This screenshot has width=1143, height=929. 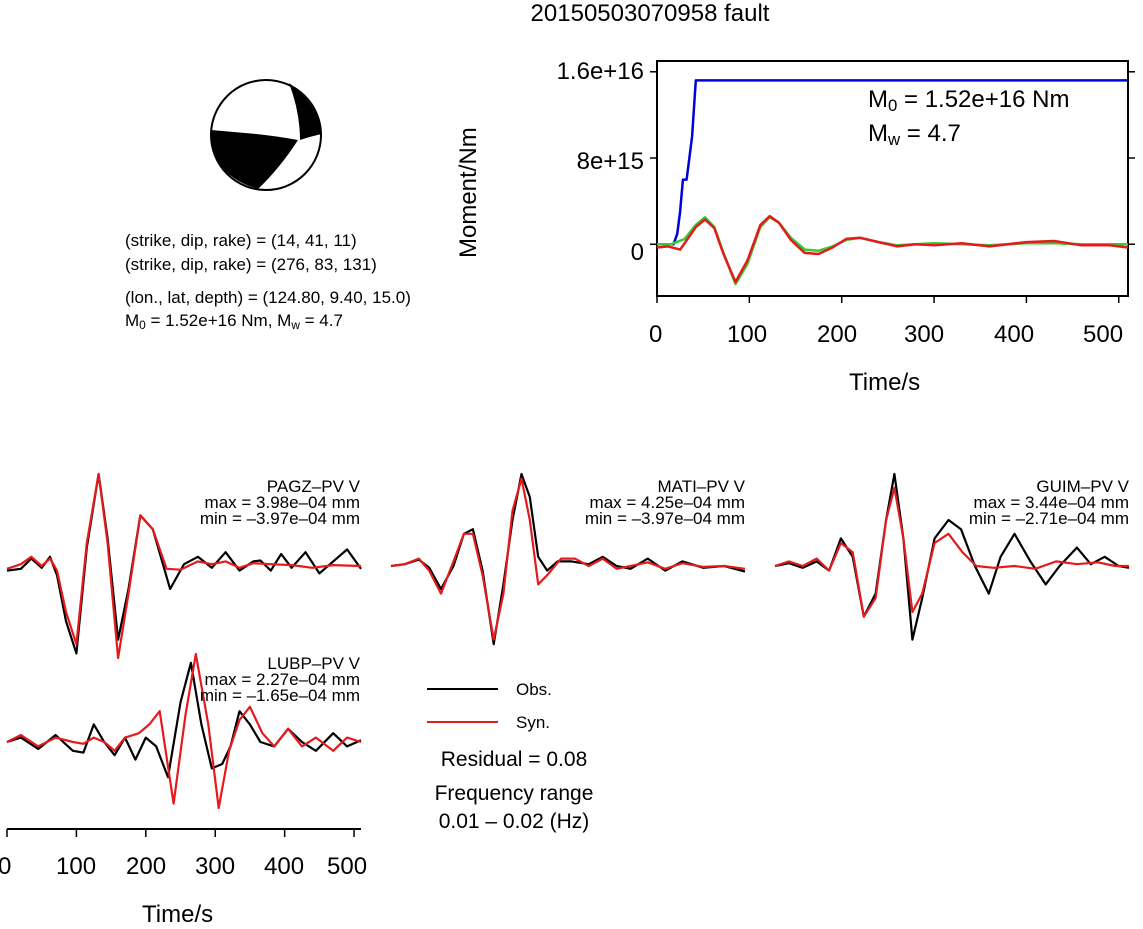 What do you see at coordinates (951, 552) in the screenshot?
I see `waveform-guim-syn` at bounding box center [951, 552].